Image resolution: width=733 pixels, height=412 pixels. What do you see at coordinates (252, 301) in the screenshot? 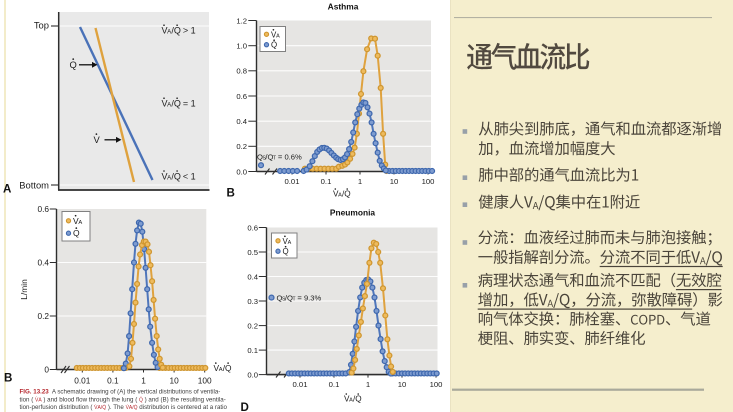
I see `svg-text: 0.3` at bounding box center [252, 301].